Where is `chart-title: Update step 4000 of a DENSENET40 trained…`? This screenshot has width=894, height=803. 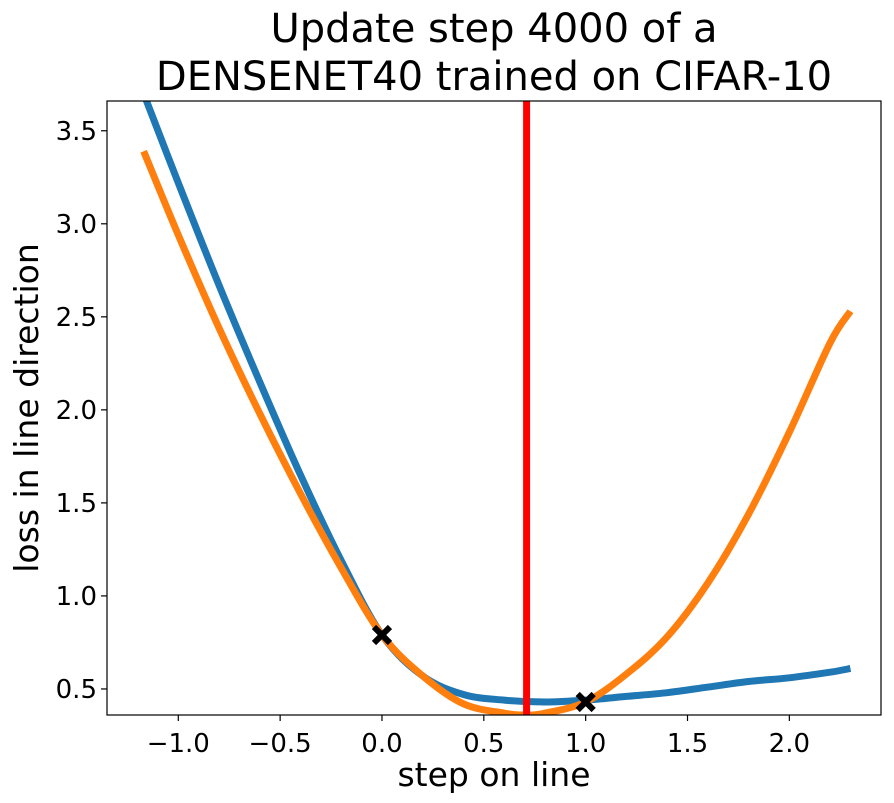 chart-title: Update step 4000 of a DENSENET40 trained… is located at coordinates (494, 53).